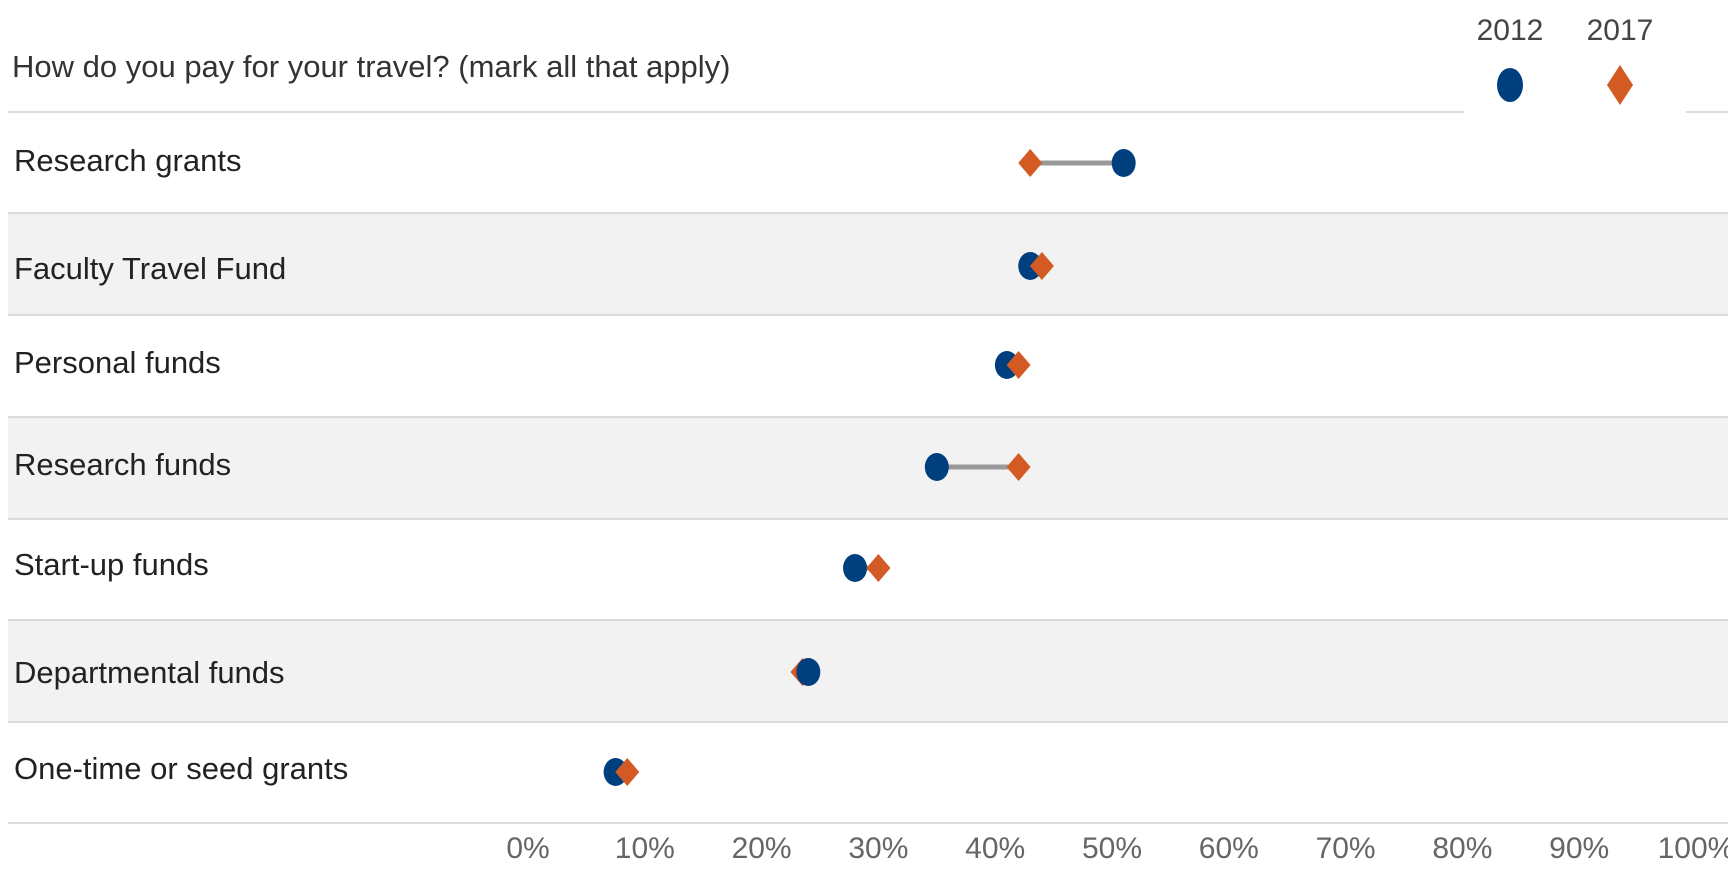 This screenshot has height=871, width=1728. I want to click on category-label-research-grants: Research grants, so click(127, 160).